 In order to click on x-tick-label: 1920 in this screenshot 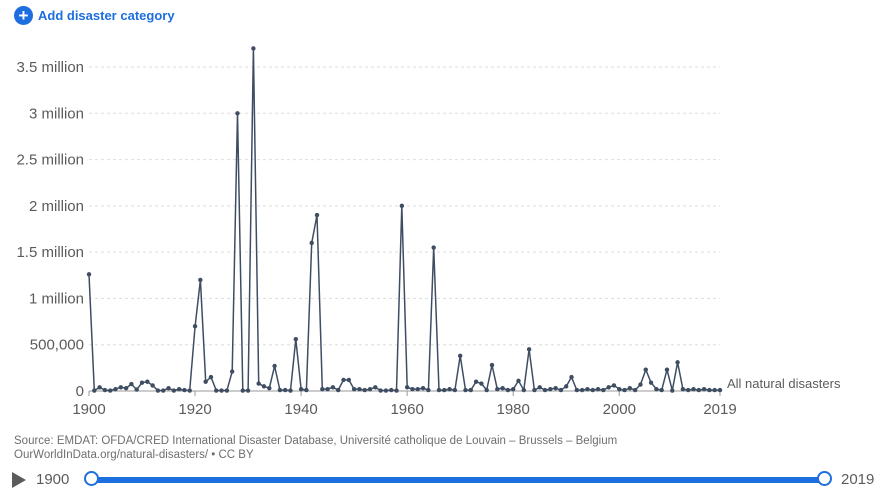, I will do `click(194, 409)`.